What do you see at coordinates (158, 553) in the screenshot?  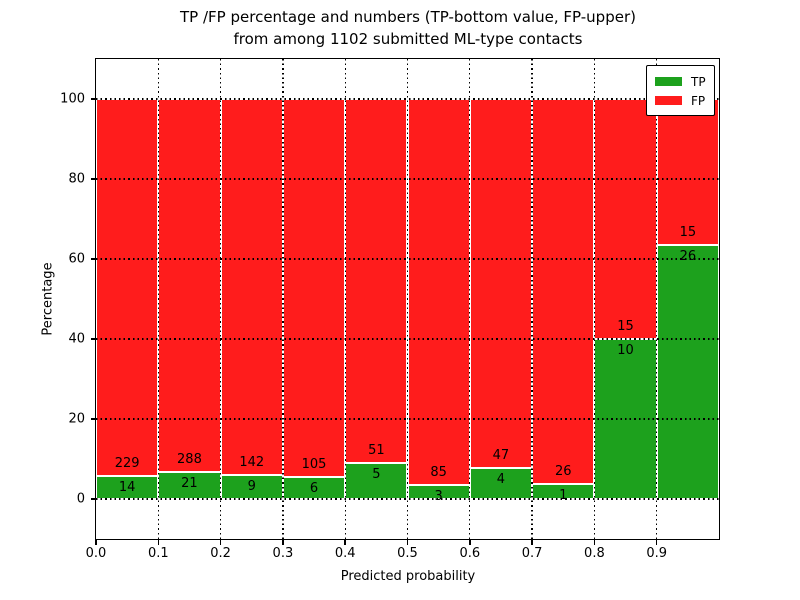 I see `x-tick-label: 0.1` at bounding box center [158, 553].